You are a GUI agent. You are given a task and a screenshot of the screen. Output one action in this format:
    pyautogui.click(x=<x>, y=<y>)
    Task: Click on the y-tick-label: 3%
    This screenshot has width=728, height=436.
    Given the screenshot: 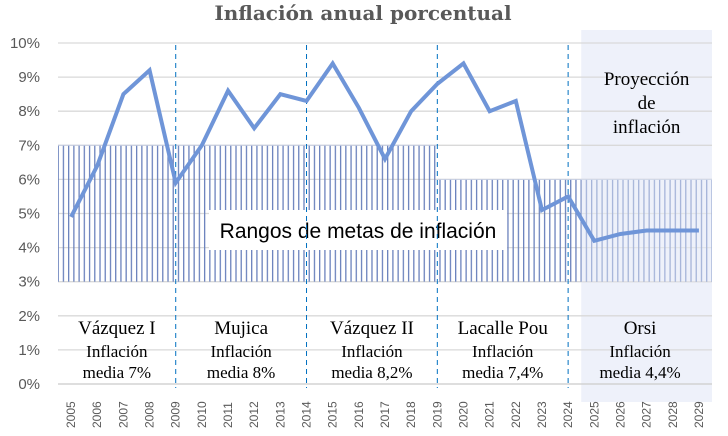 What is the action you would take?
    pyautogui.click(x=29, y=282)
    